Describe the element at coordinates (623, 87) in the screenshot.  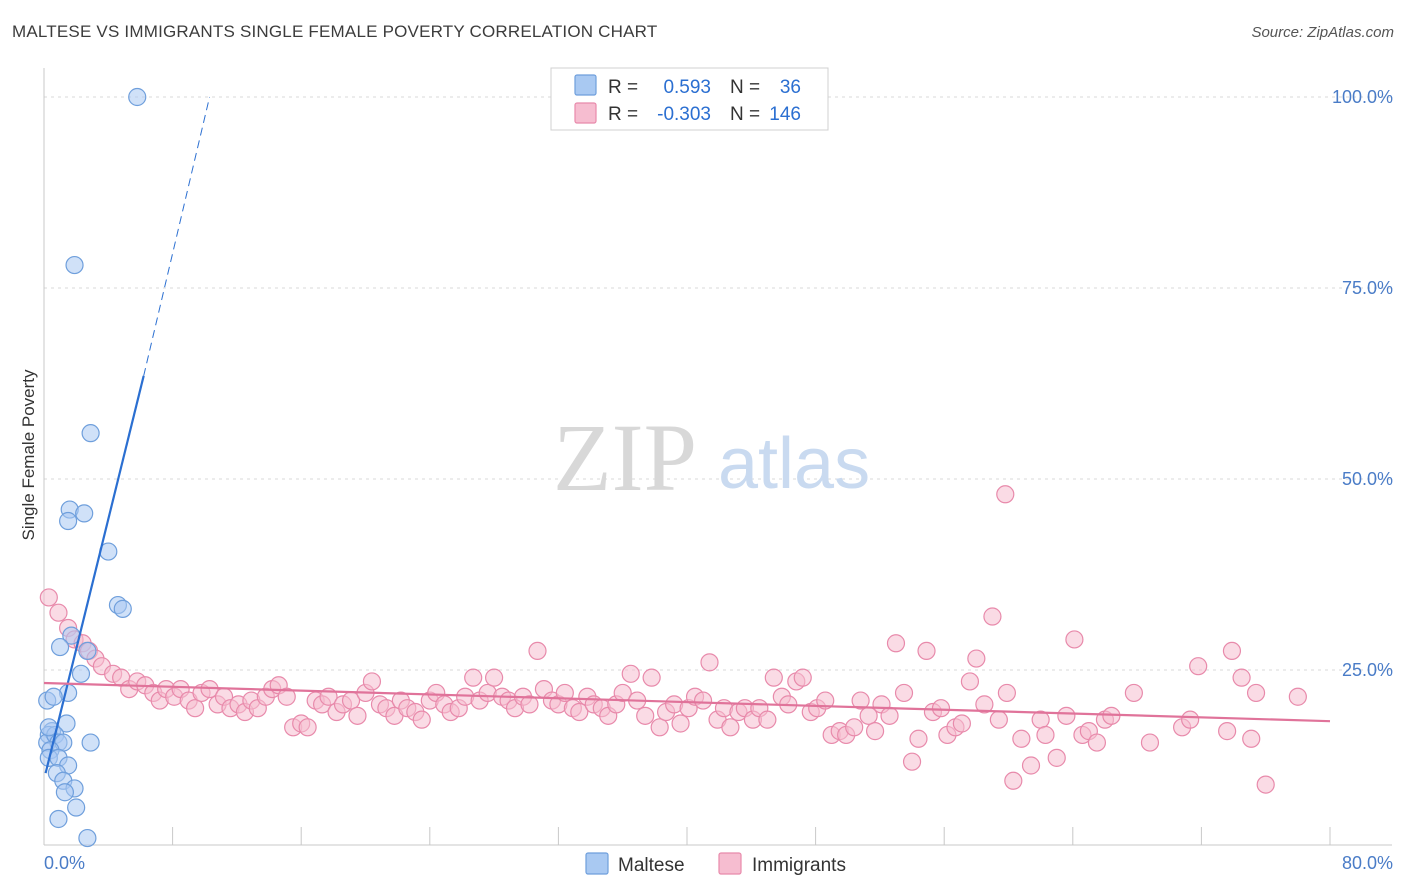
I see `legend-r-label-maltese: R =` at that location.